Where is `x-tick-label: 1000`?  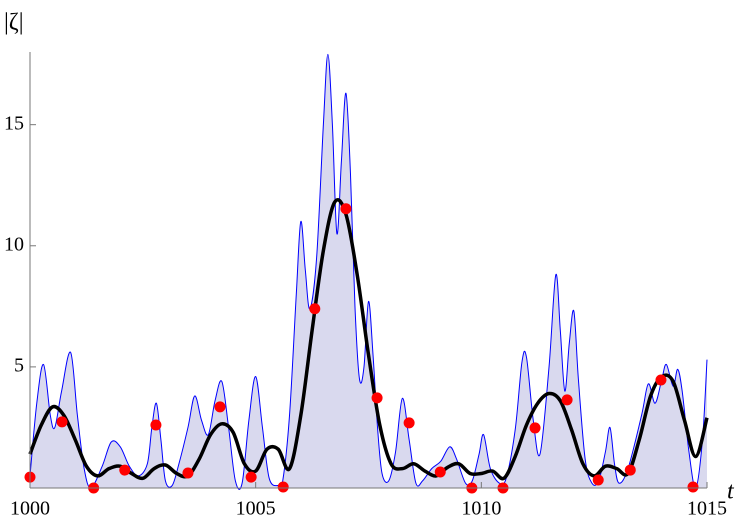 x-tick-label: 1000 is located at coordinates (30, 509).